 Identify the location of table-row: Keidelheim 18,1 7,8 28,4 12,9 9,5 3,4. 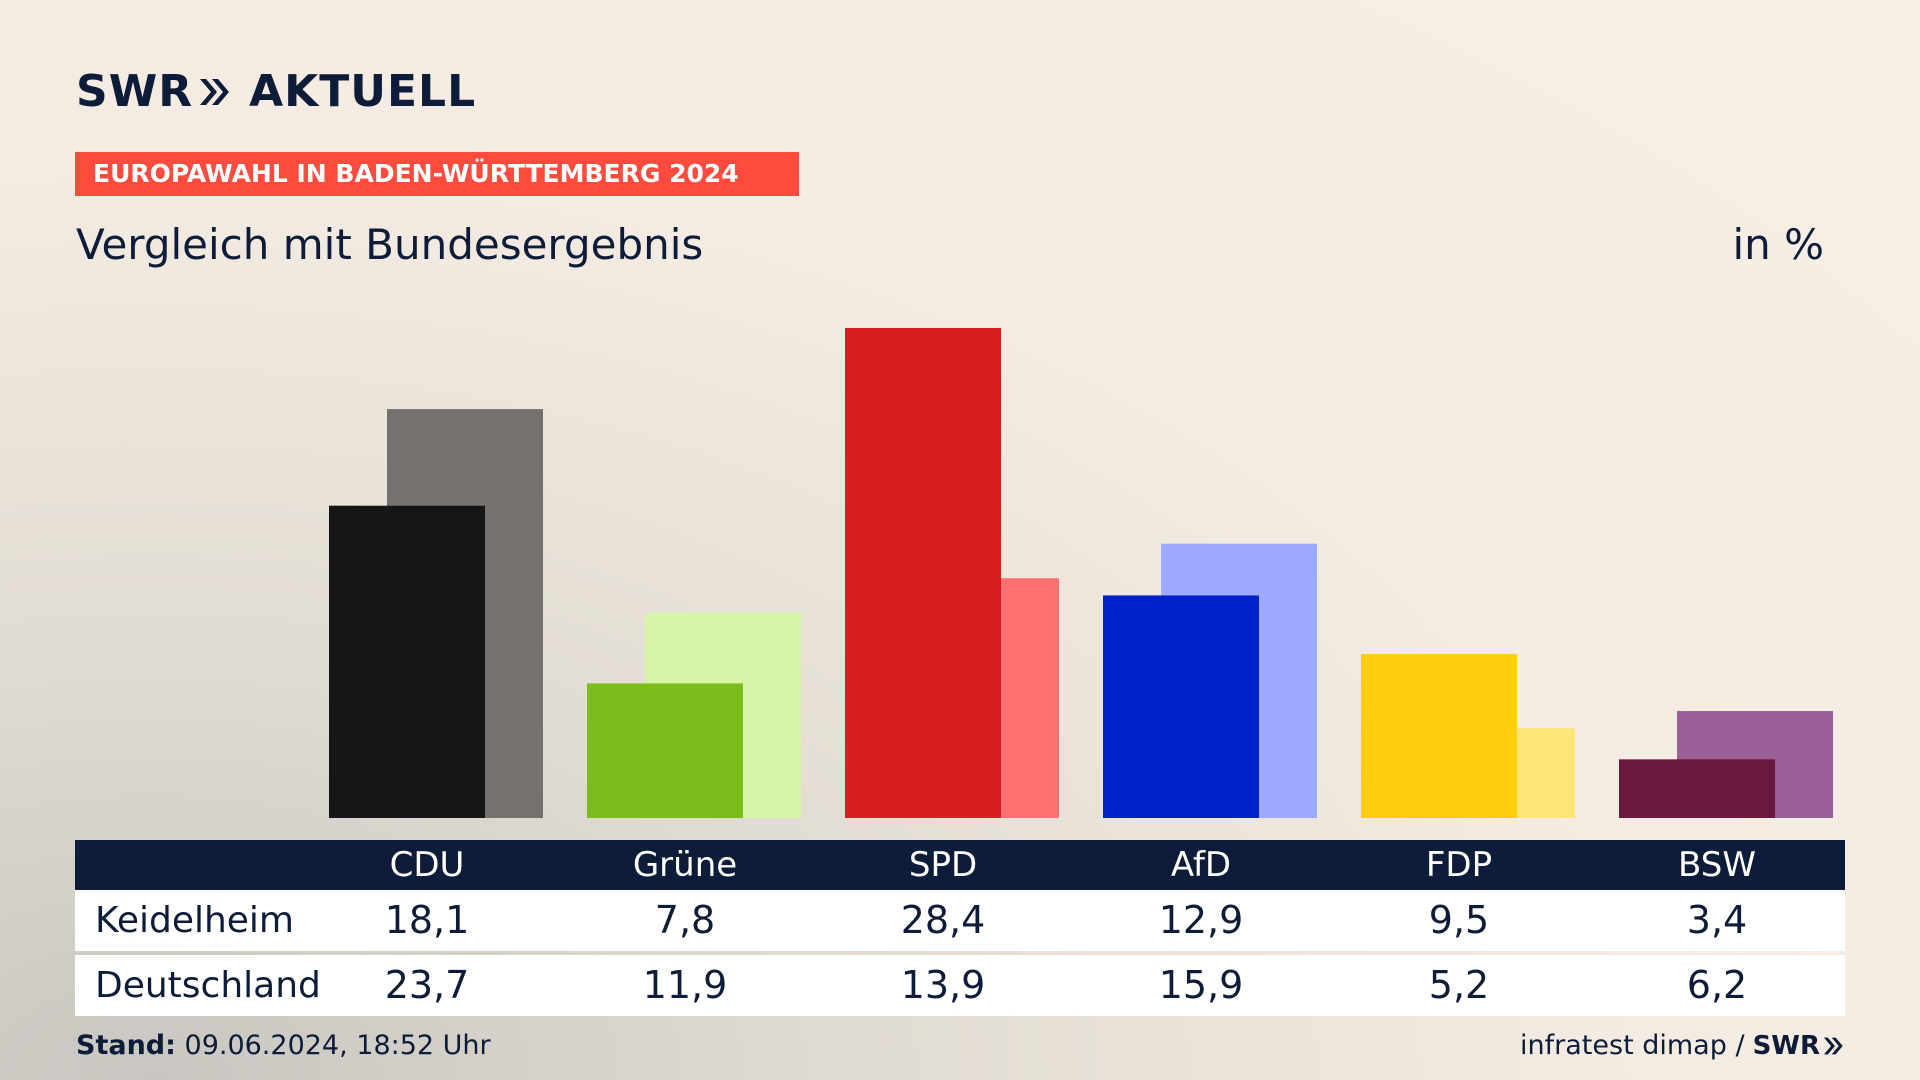
(960, 920).